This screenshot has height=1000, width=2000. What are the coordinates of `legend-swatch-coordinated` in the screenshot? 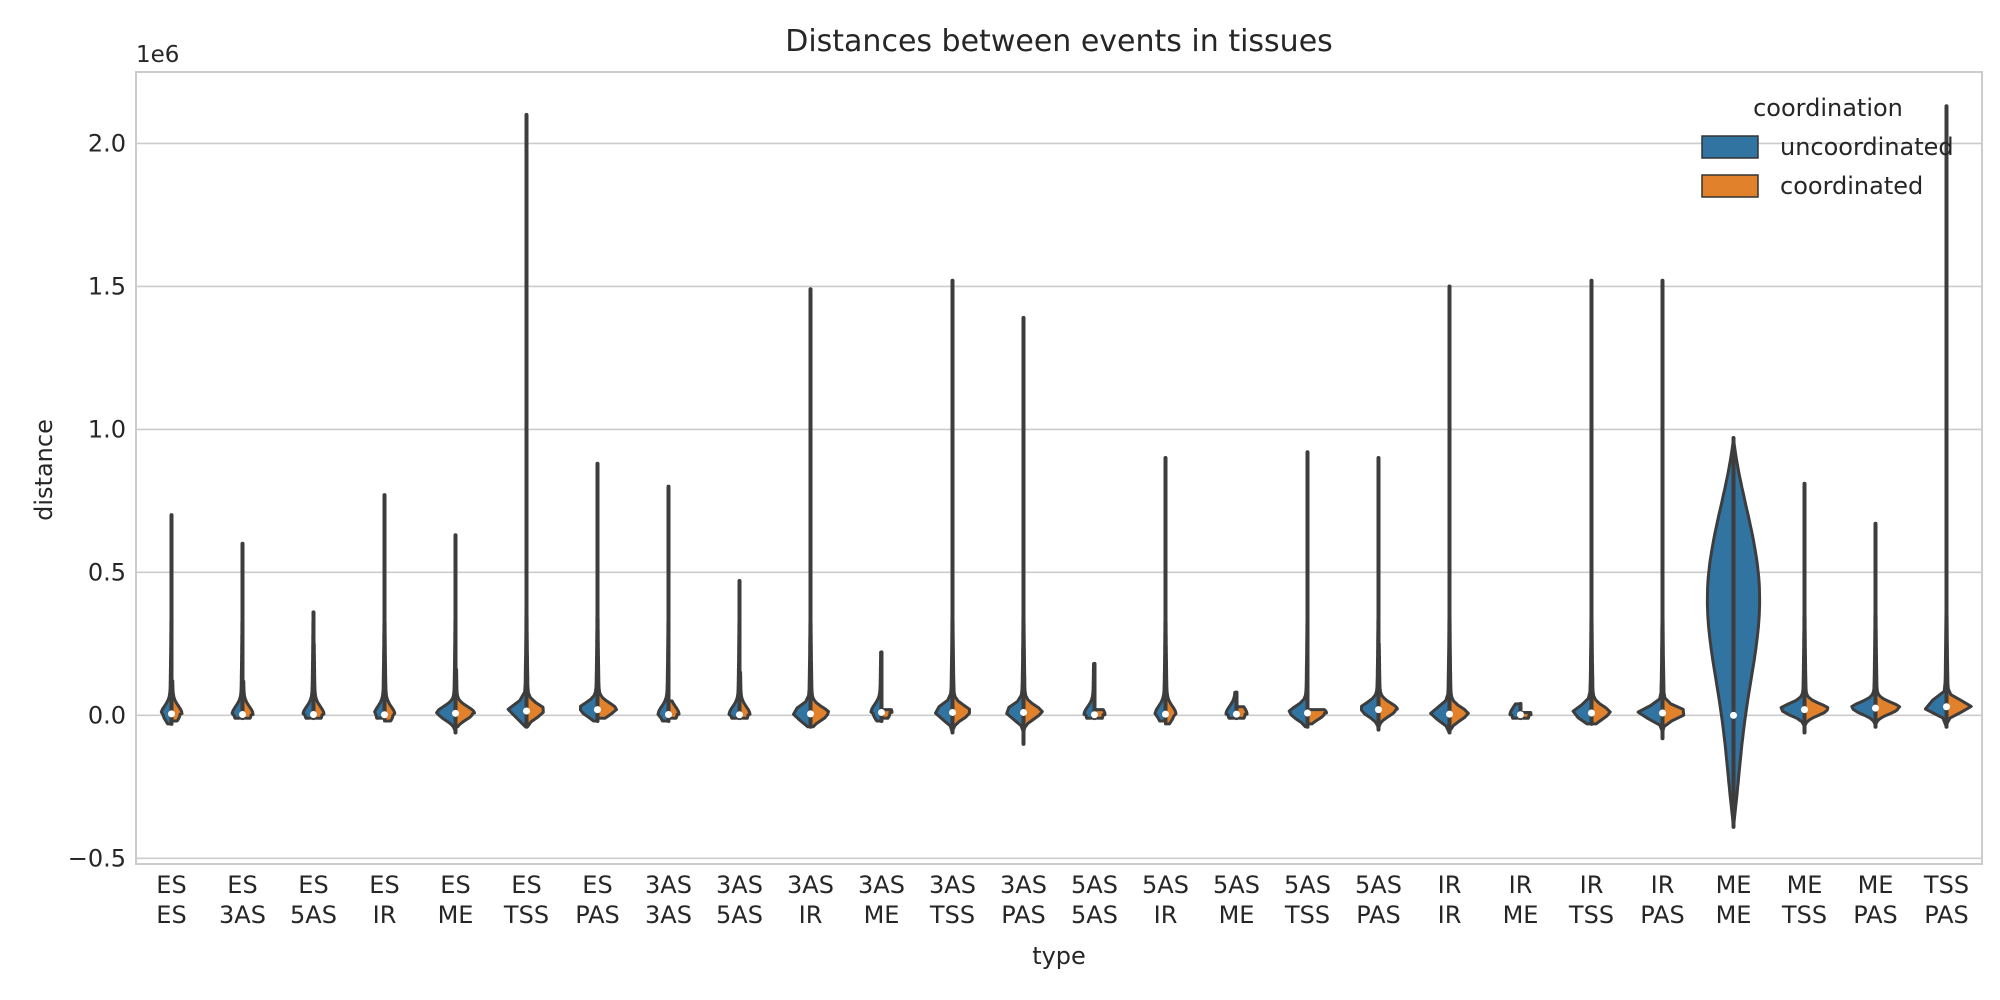 It's located at (1730, 186).